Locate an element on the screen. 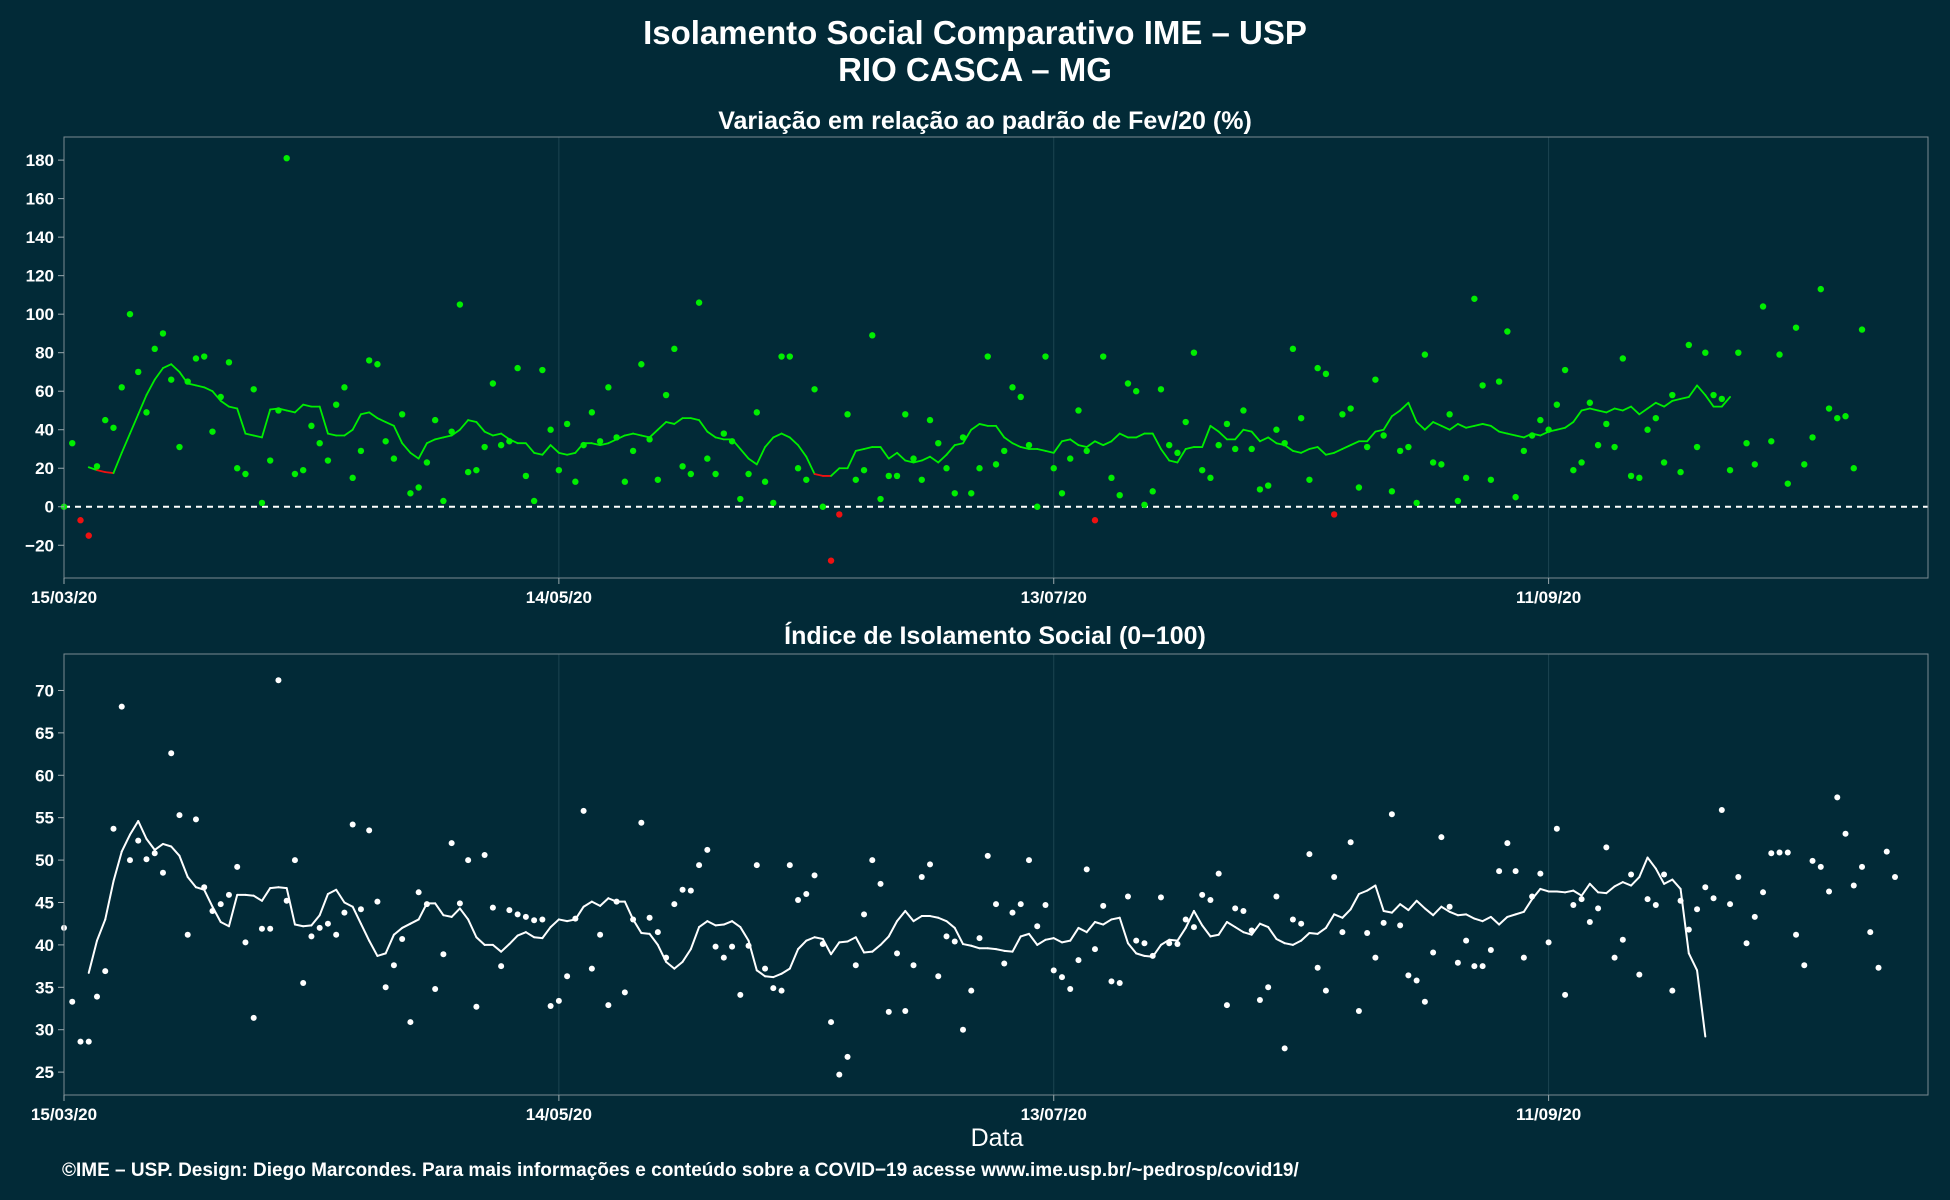 Image resolution: width=1950 pixels, height=1200 pixels. y-tick-label: 70 is located at coordinates (44, 690).